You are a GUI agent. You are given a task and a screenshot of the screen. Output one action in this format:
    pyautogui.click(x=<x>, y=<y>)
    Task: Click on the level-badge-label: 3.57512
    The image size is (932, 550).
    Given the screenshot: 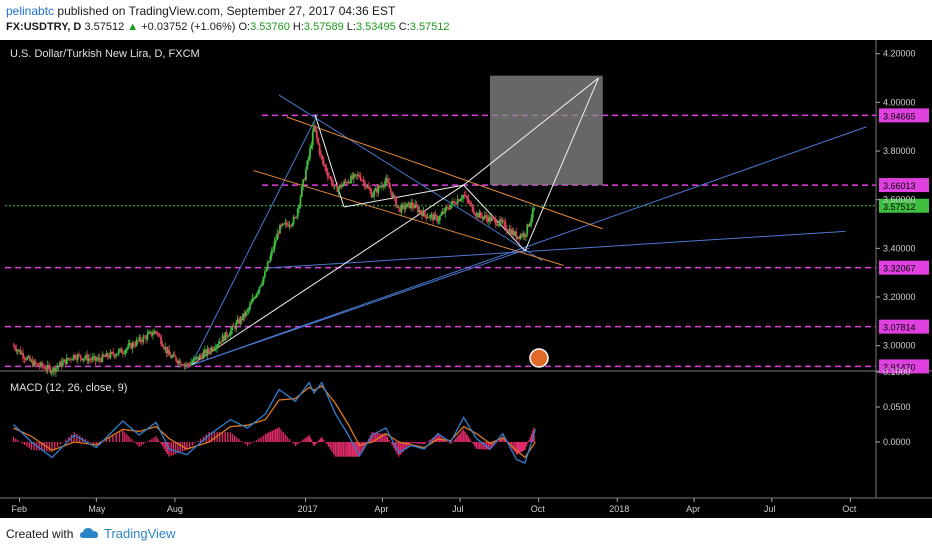 What is the action you would take?
    pyautogui.click(x=899, y=207)
    